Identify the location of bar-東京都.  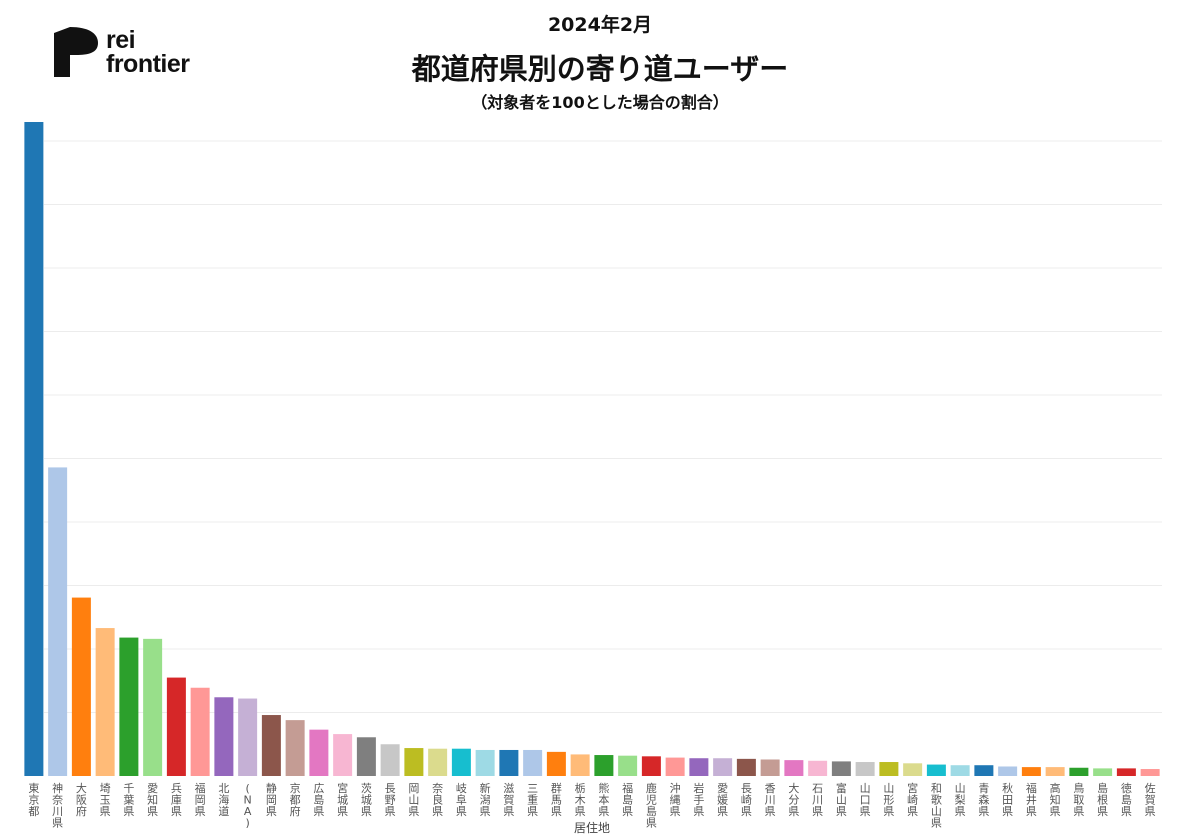
(34, 449).